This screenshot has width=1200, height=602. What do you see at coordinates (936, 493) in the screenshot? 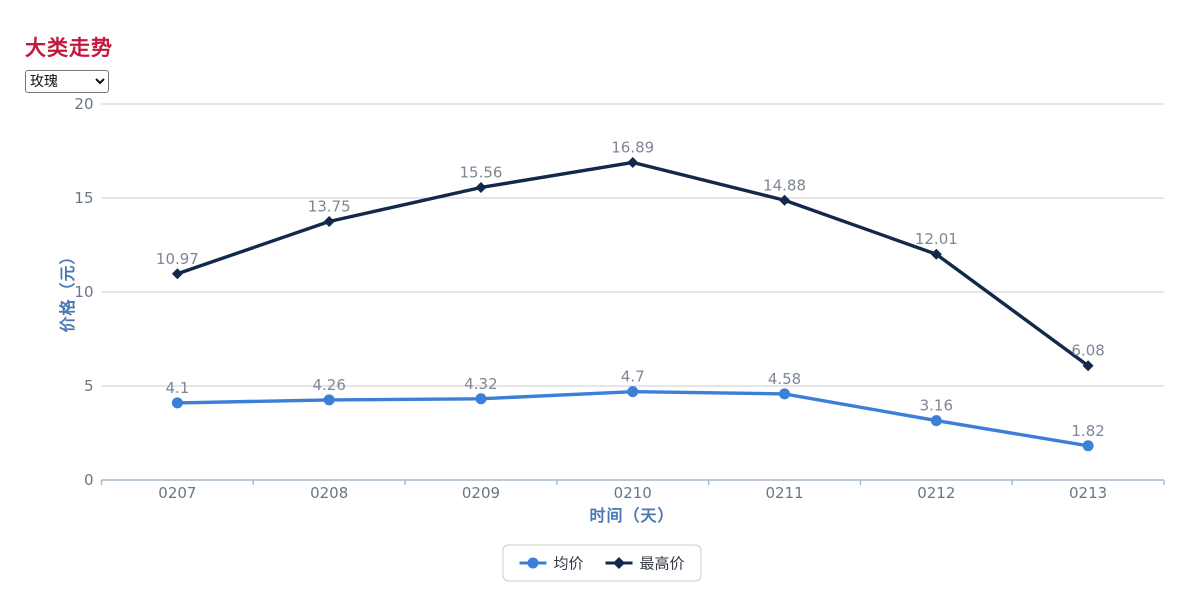
I see `x-tick-label: 0212` at bounding box center [936, 493].